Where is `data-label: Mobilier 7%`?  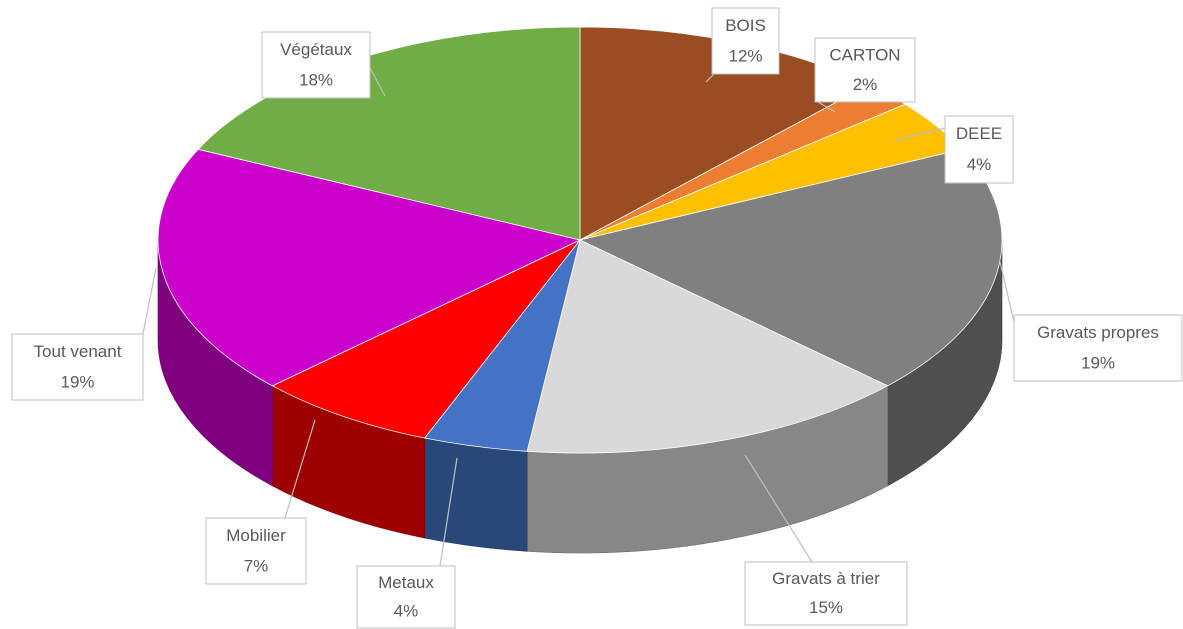
data-label: Mobilier 7% is located at coordinates (260, 502).